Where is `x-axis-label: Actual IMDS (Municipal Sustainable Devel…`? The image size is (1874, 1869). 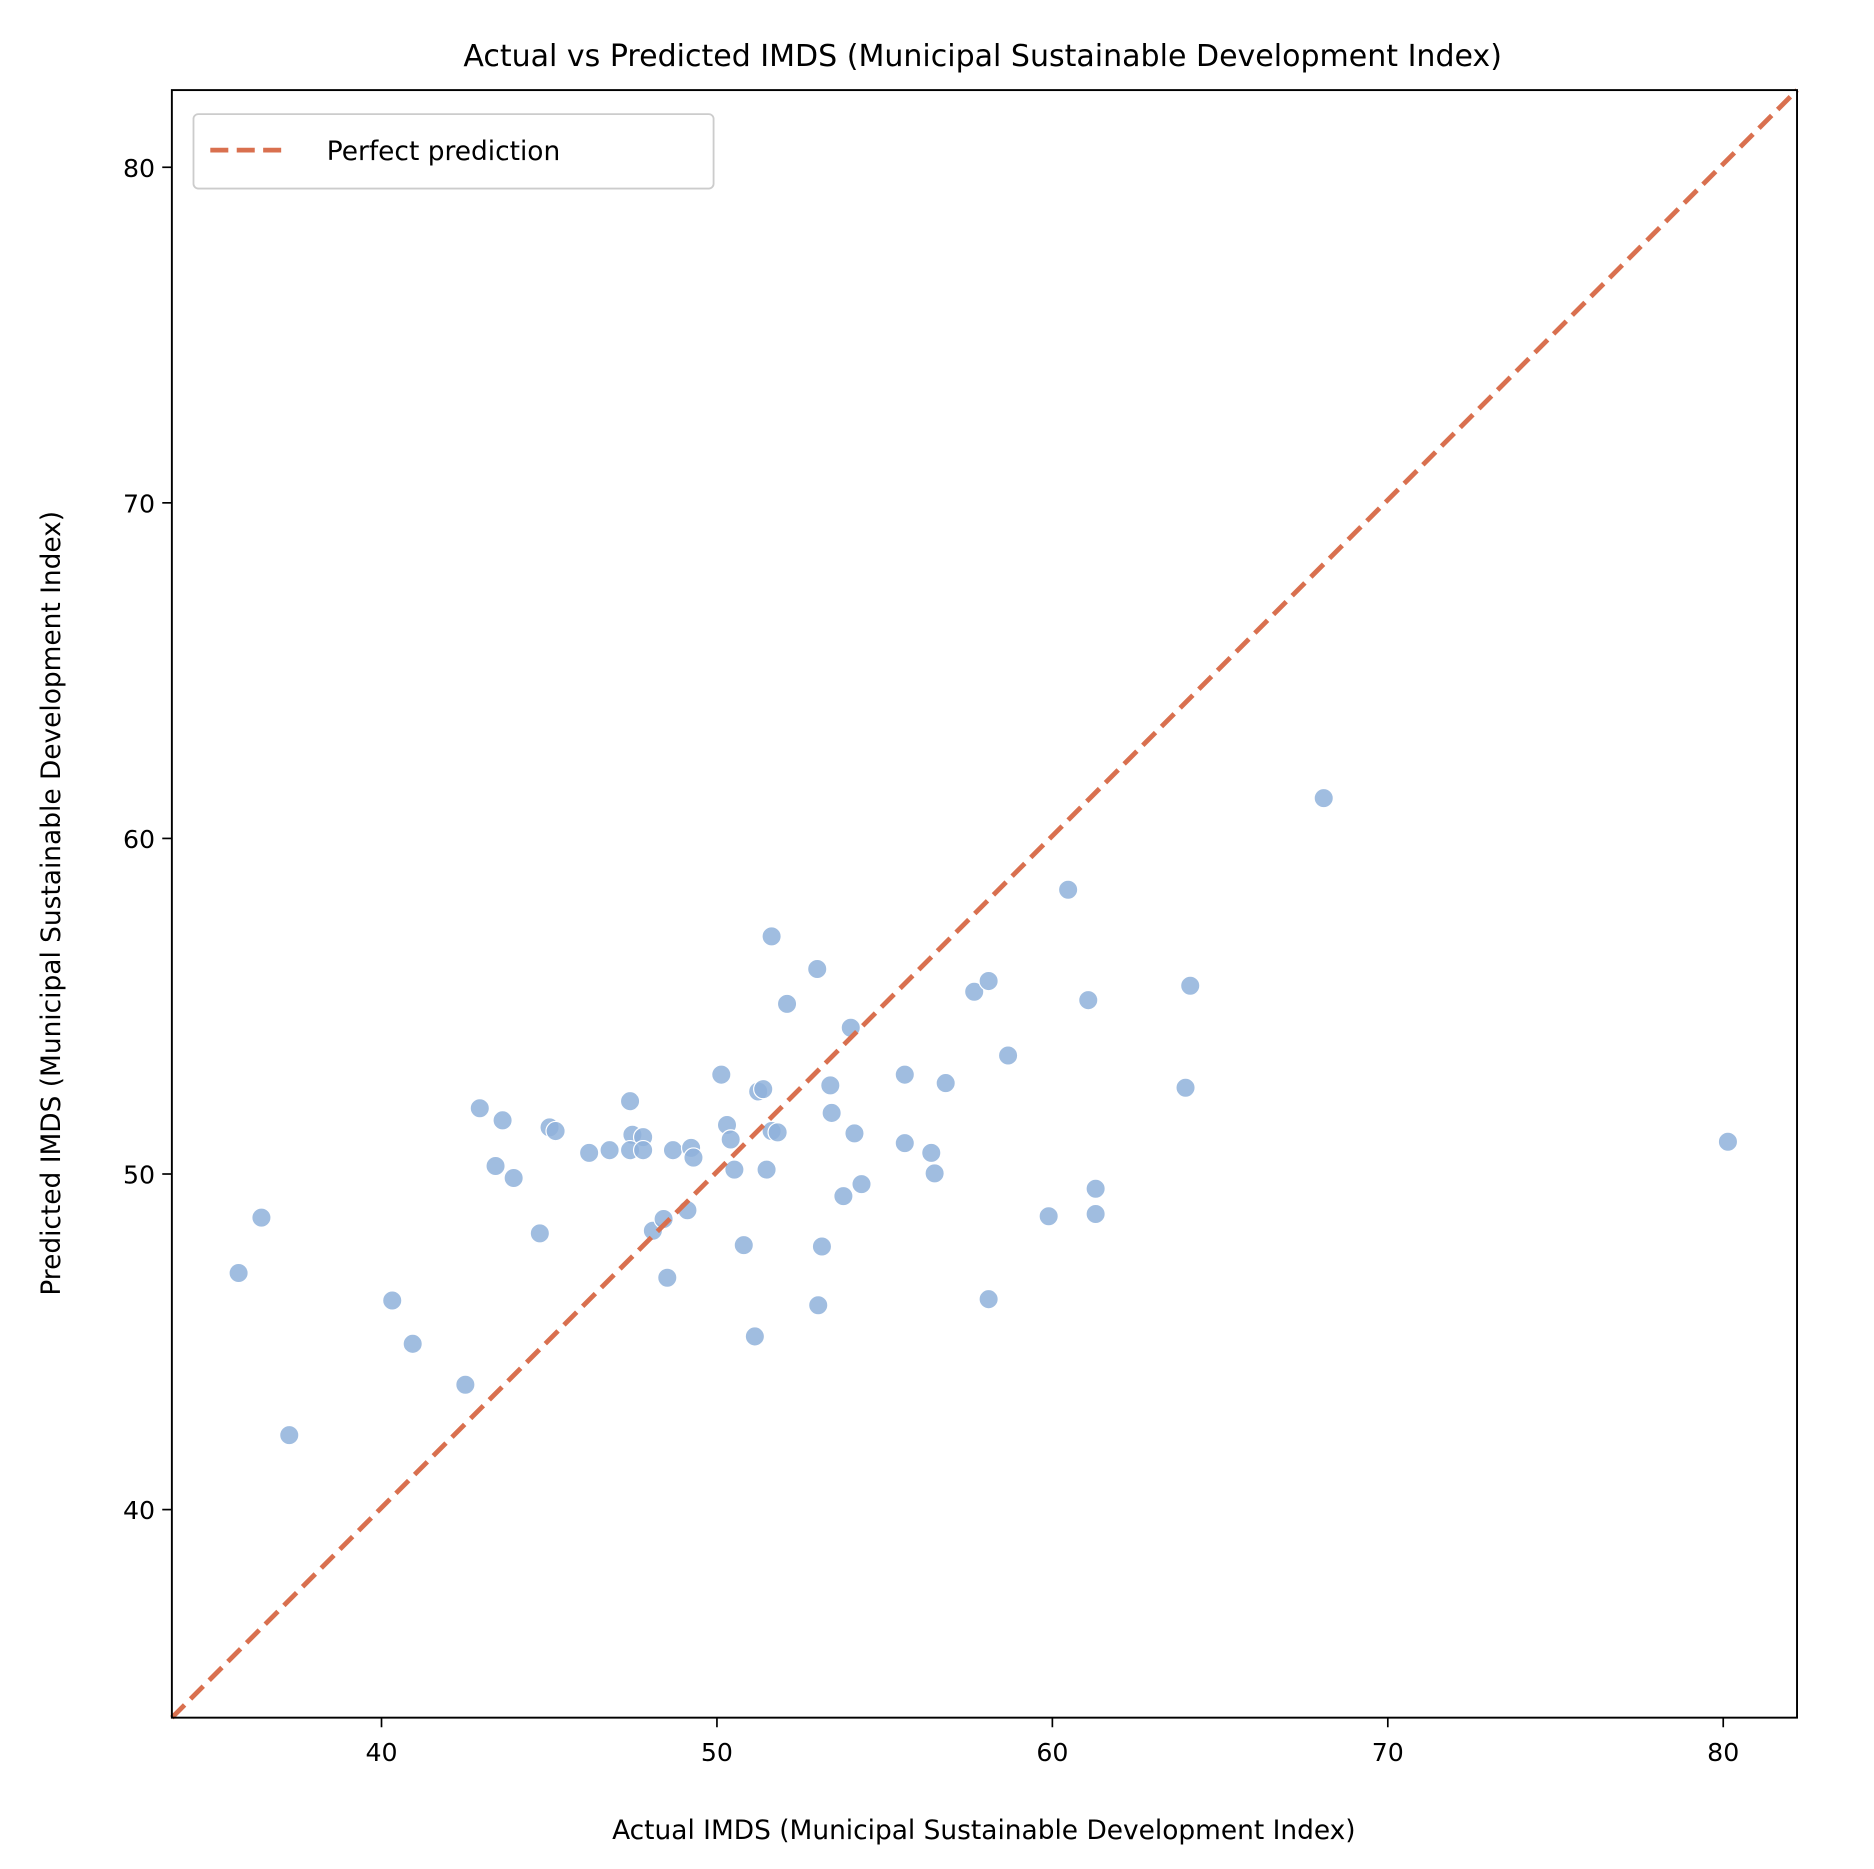
x-axis-label: Actual IMDS (Municipal Sustainable Devel… is located at coordinates (984, 1830).